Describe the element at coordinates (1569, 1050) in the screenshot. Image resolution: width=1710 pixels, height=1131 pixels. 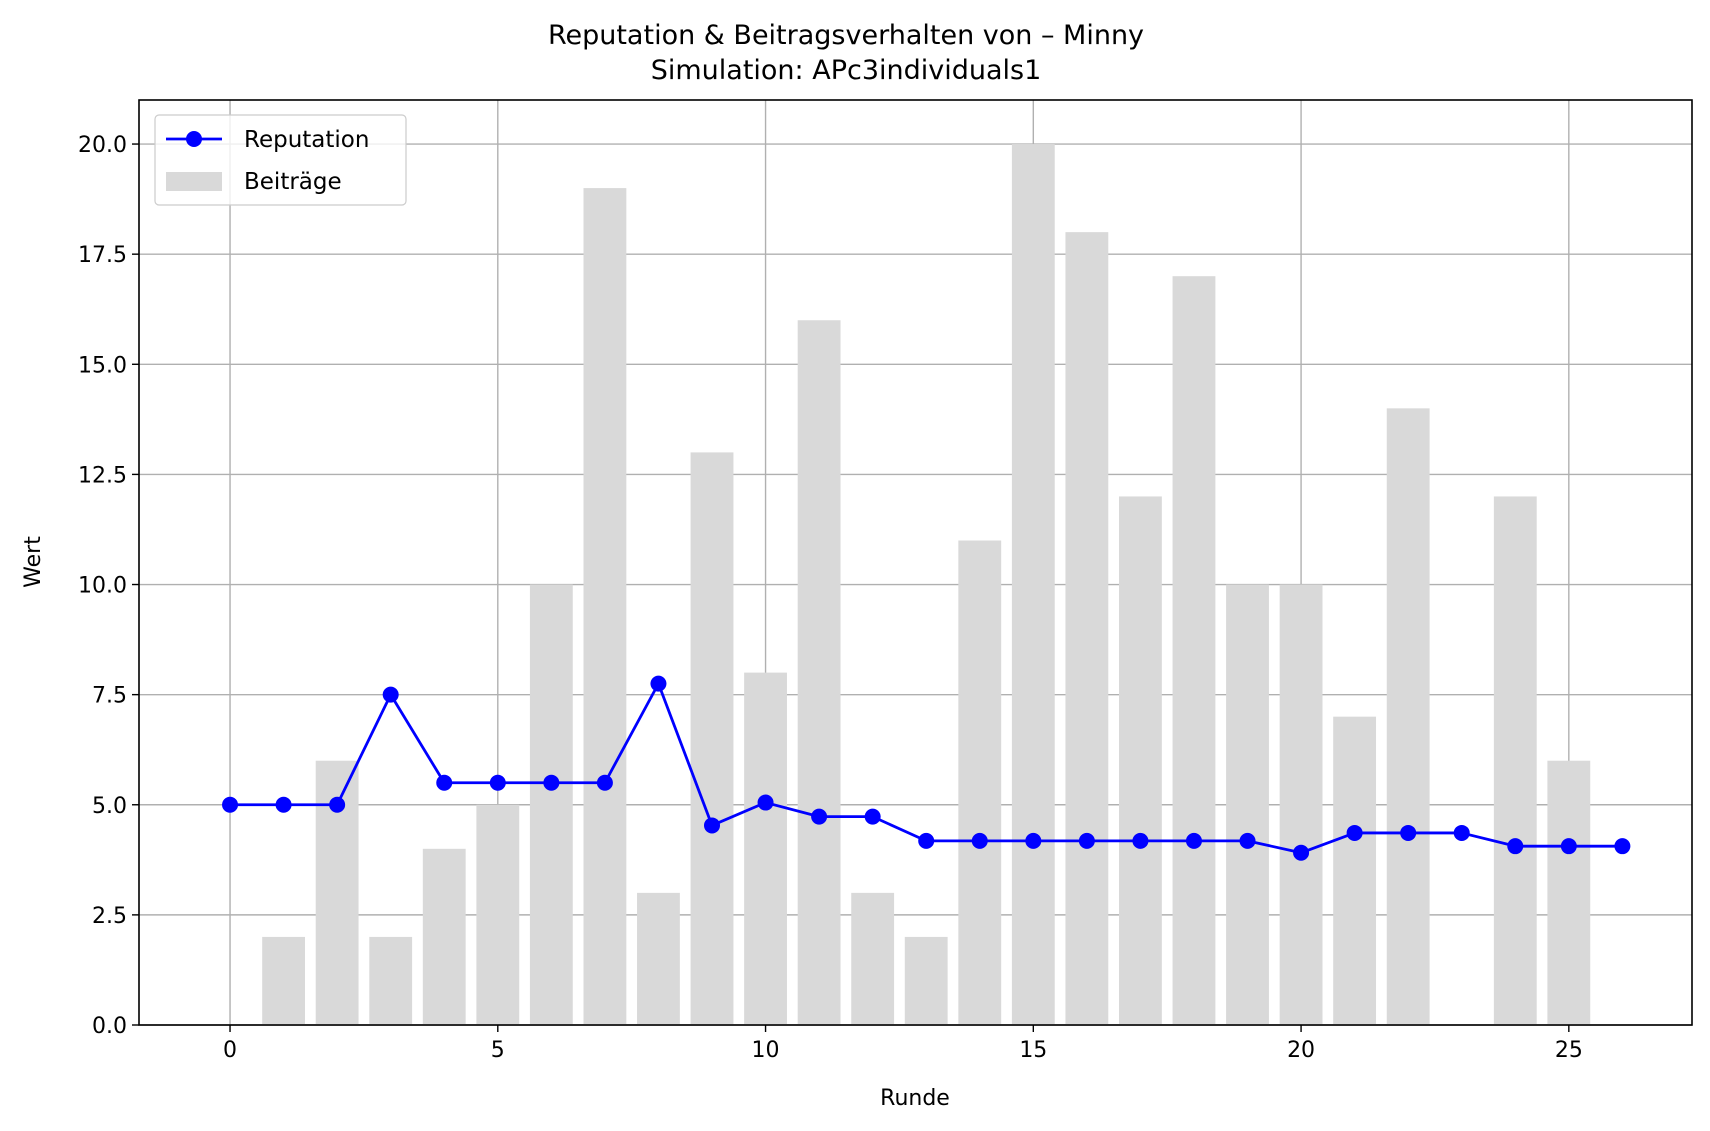
I see `x-tick-label: 25` at that location.